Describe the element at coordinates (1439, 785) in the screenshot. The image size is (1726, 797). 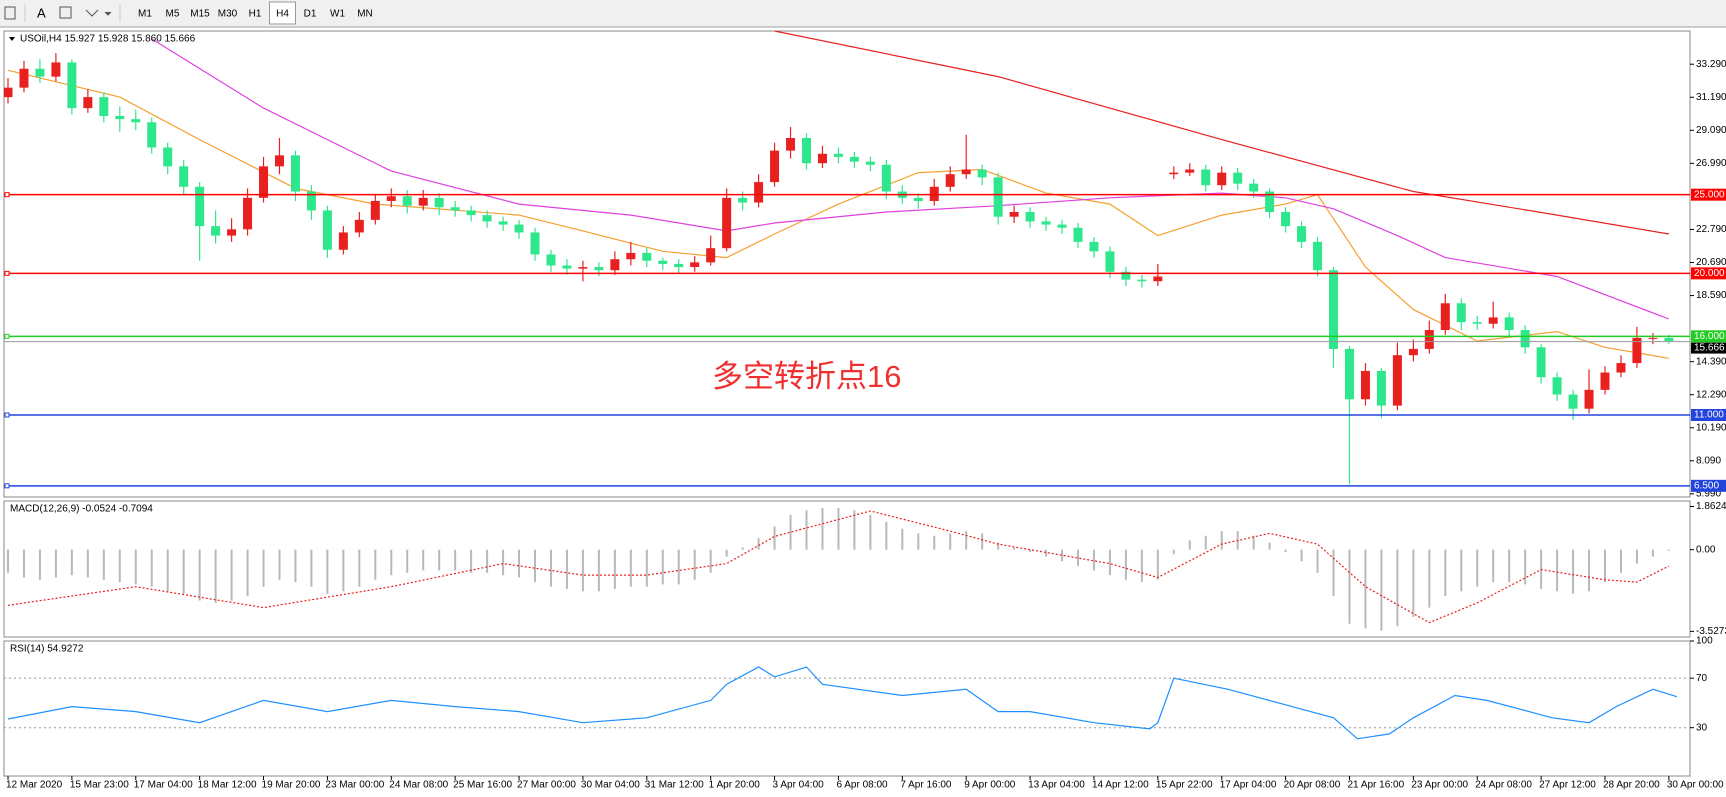
I see `x-tick-label: 23 Apr 00:00` at that location.